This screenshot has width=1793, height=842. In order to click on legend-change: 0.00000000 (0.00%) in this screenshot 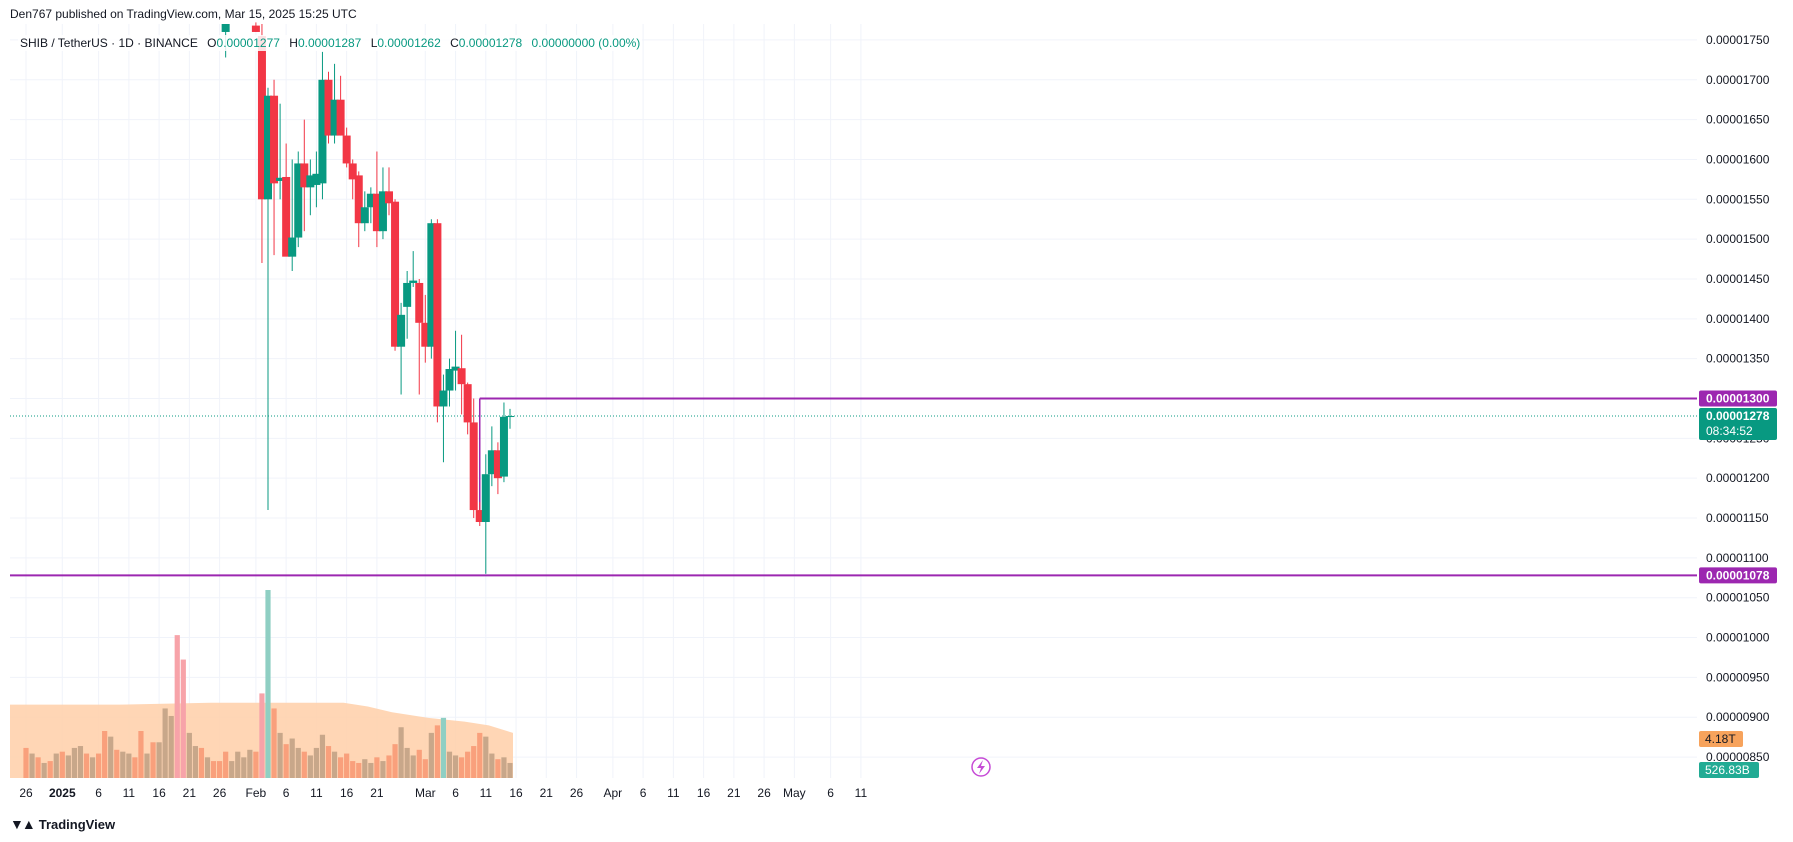, I will do `click(586, 43)`.